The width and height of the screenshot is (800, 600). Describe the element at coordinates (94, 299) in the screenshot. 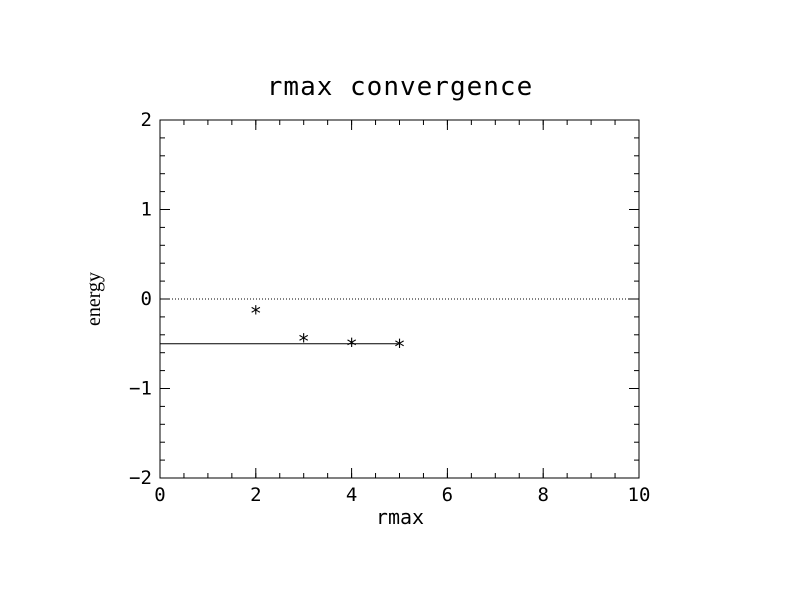

I see `y-axis-label: energy` at that location.